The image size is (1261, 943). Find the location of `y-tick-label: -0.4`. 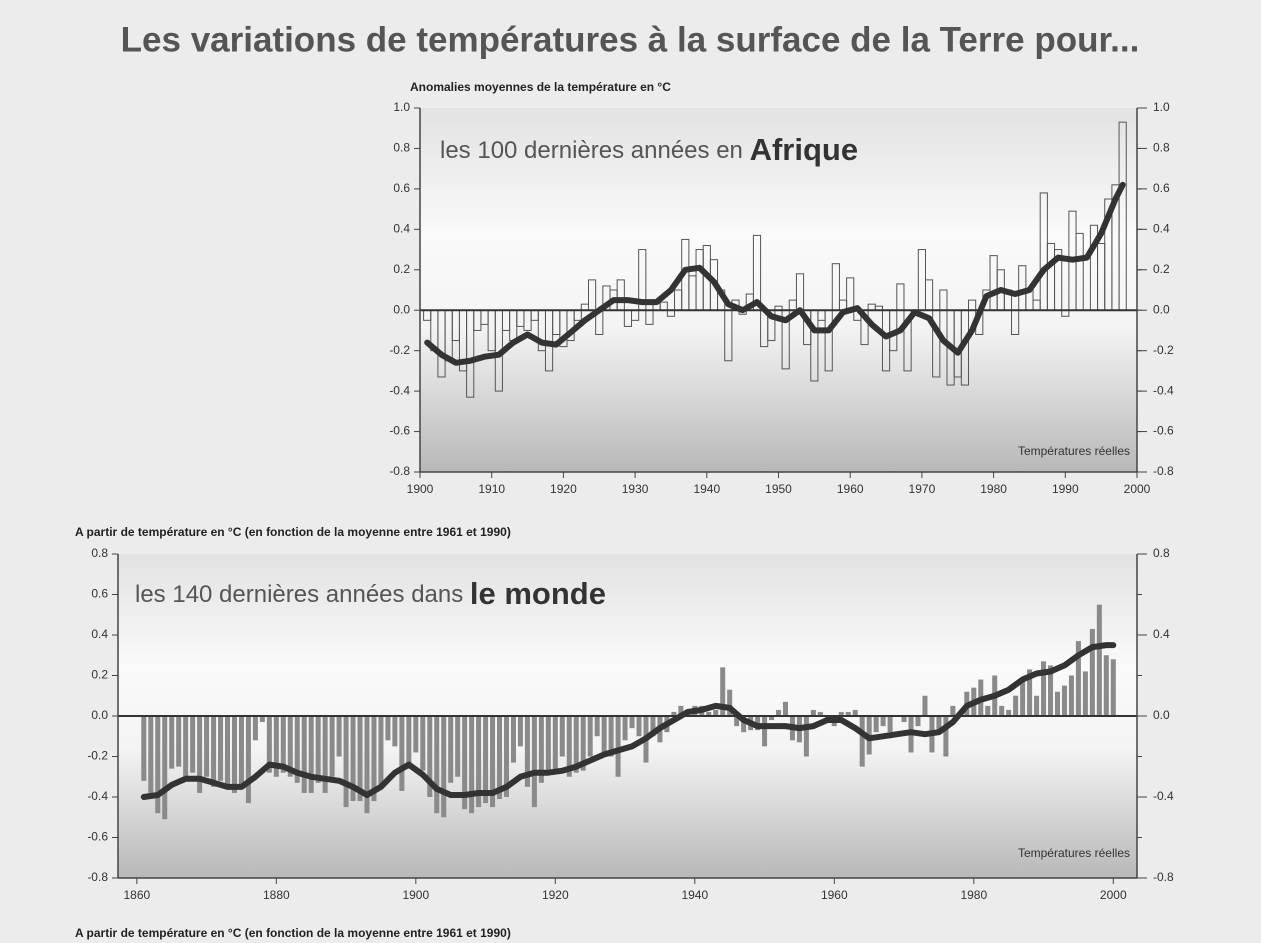

y-tick-label: -0.4 is located at coordinates (399, 390).